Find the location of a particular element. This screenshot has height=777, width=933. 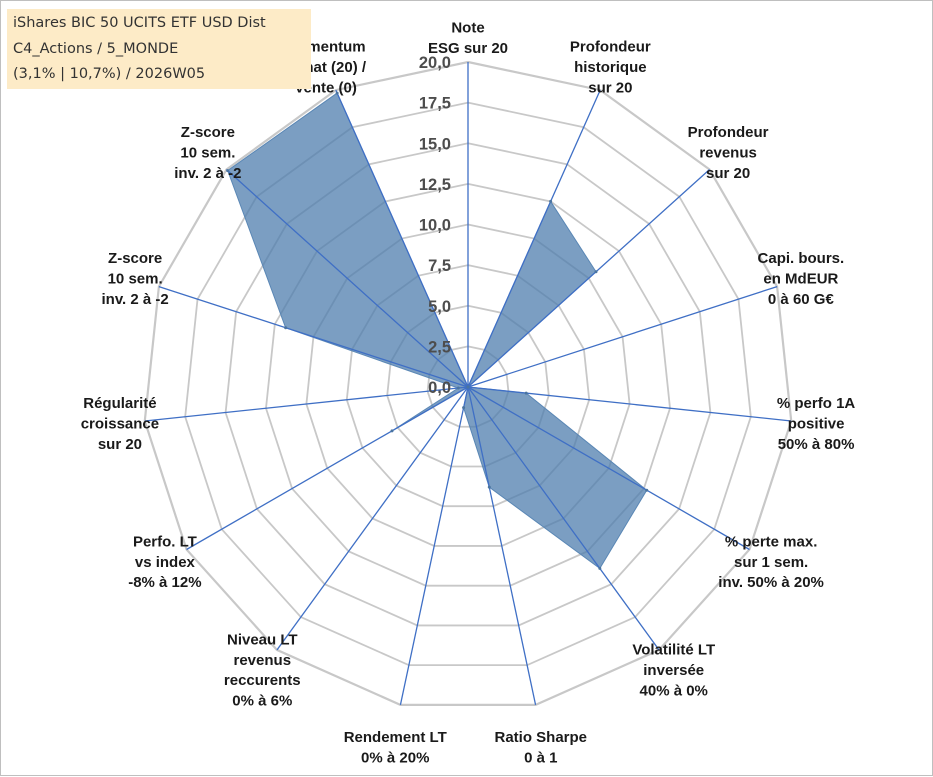

axis-label-5-line-0: % perte max. is located at coordinates (771, 541).